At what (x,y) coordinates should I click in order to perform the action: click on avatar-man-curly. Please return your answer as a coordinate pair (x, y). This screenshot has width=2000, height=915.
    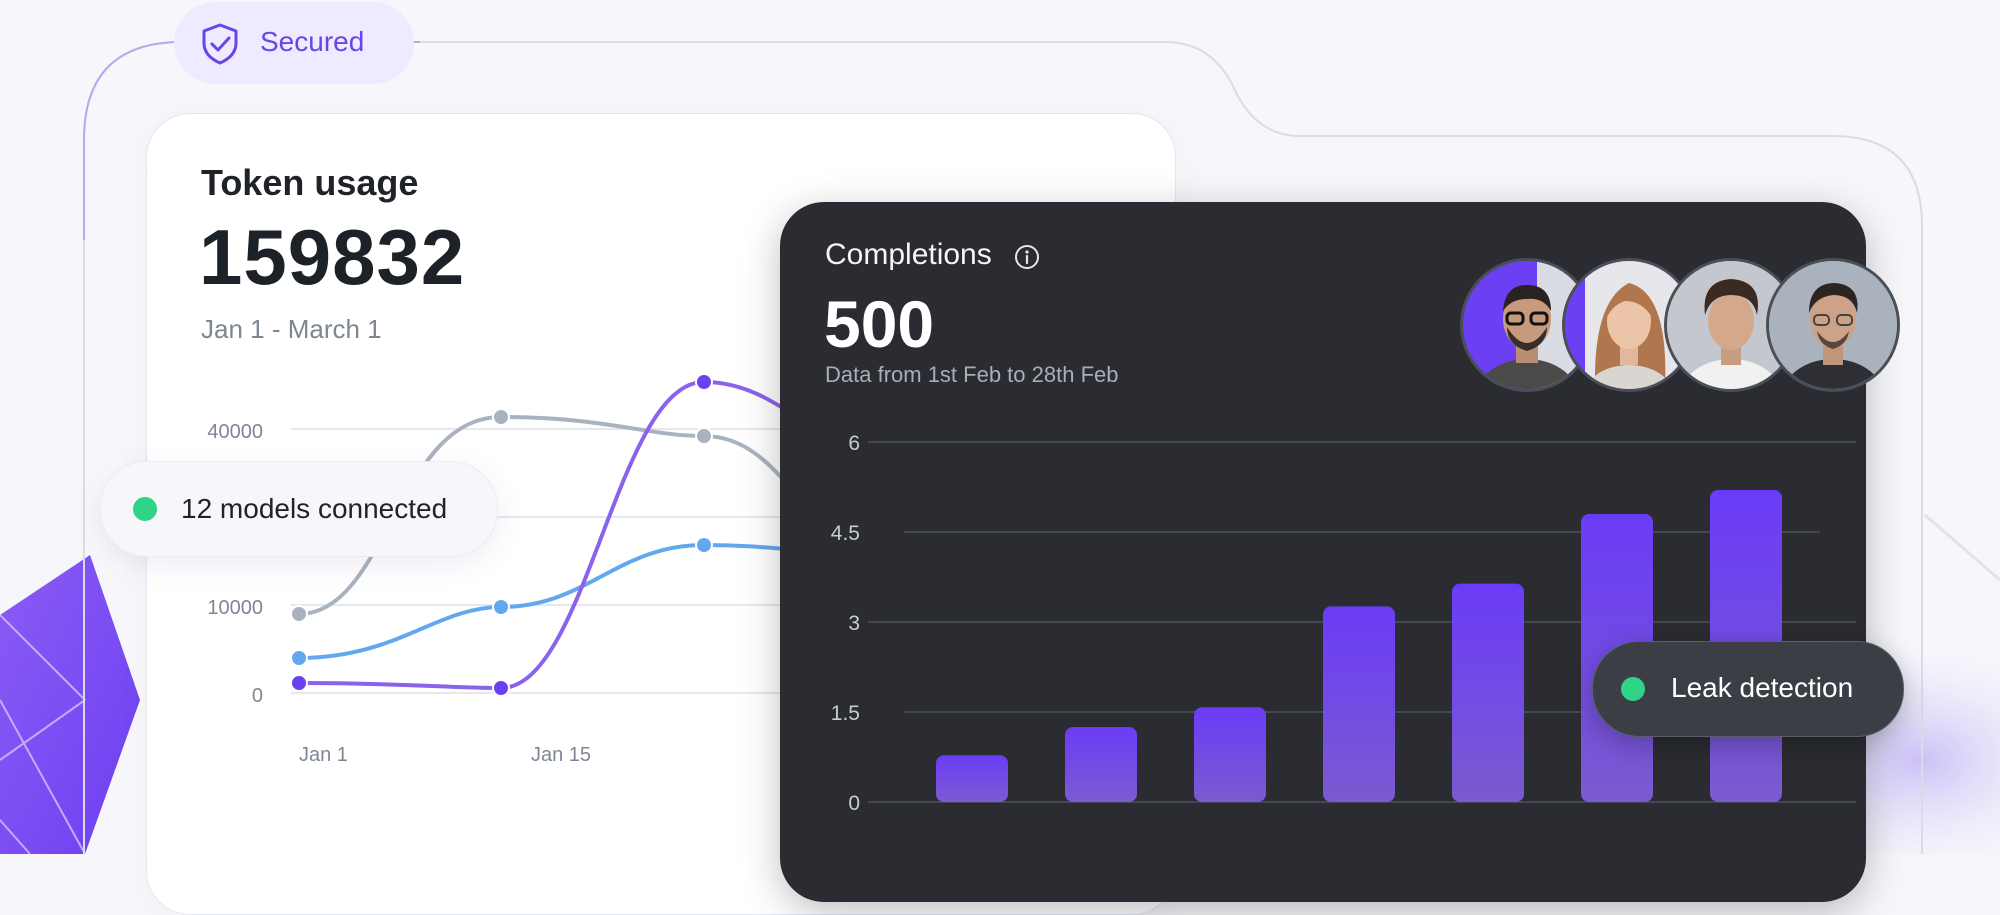
    Looking at the image, I should click on (1731, 325).